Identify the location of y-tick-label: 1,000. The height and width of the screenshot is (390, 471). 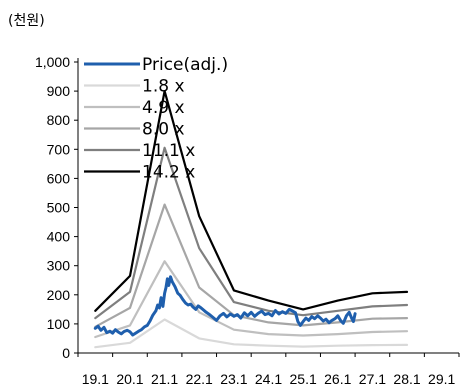
(52, 62).